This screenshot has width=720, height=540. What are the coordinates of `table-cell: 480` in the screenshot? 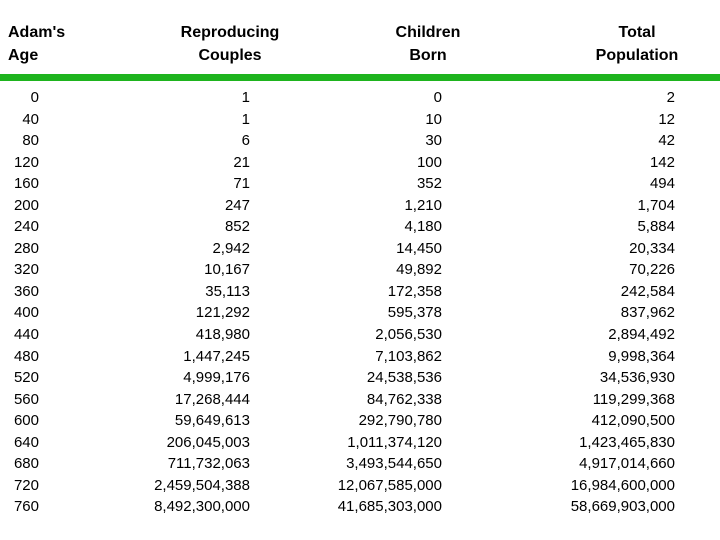 It's located at (26, 356).